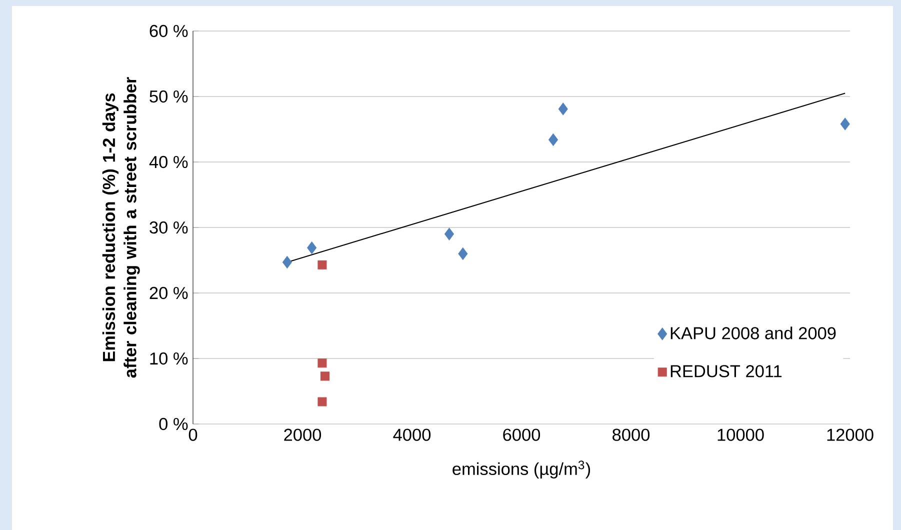  What do you see at coordinates (169, 31) in the screenshot?
I see `y-tick-label: 60 %` at bounding box center [169, 31].